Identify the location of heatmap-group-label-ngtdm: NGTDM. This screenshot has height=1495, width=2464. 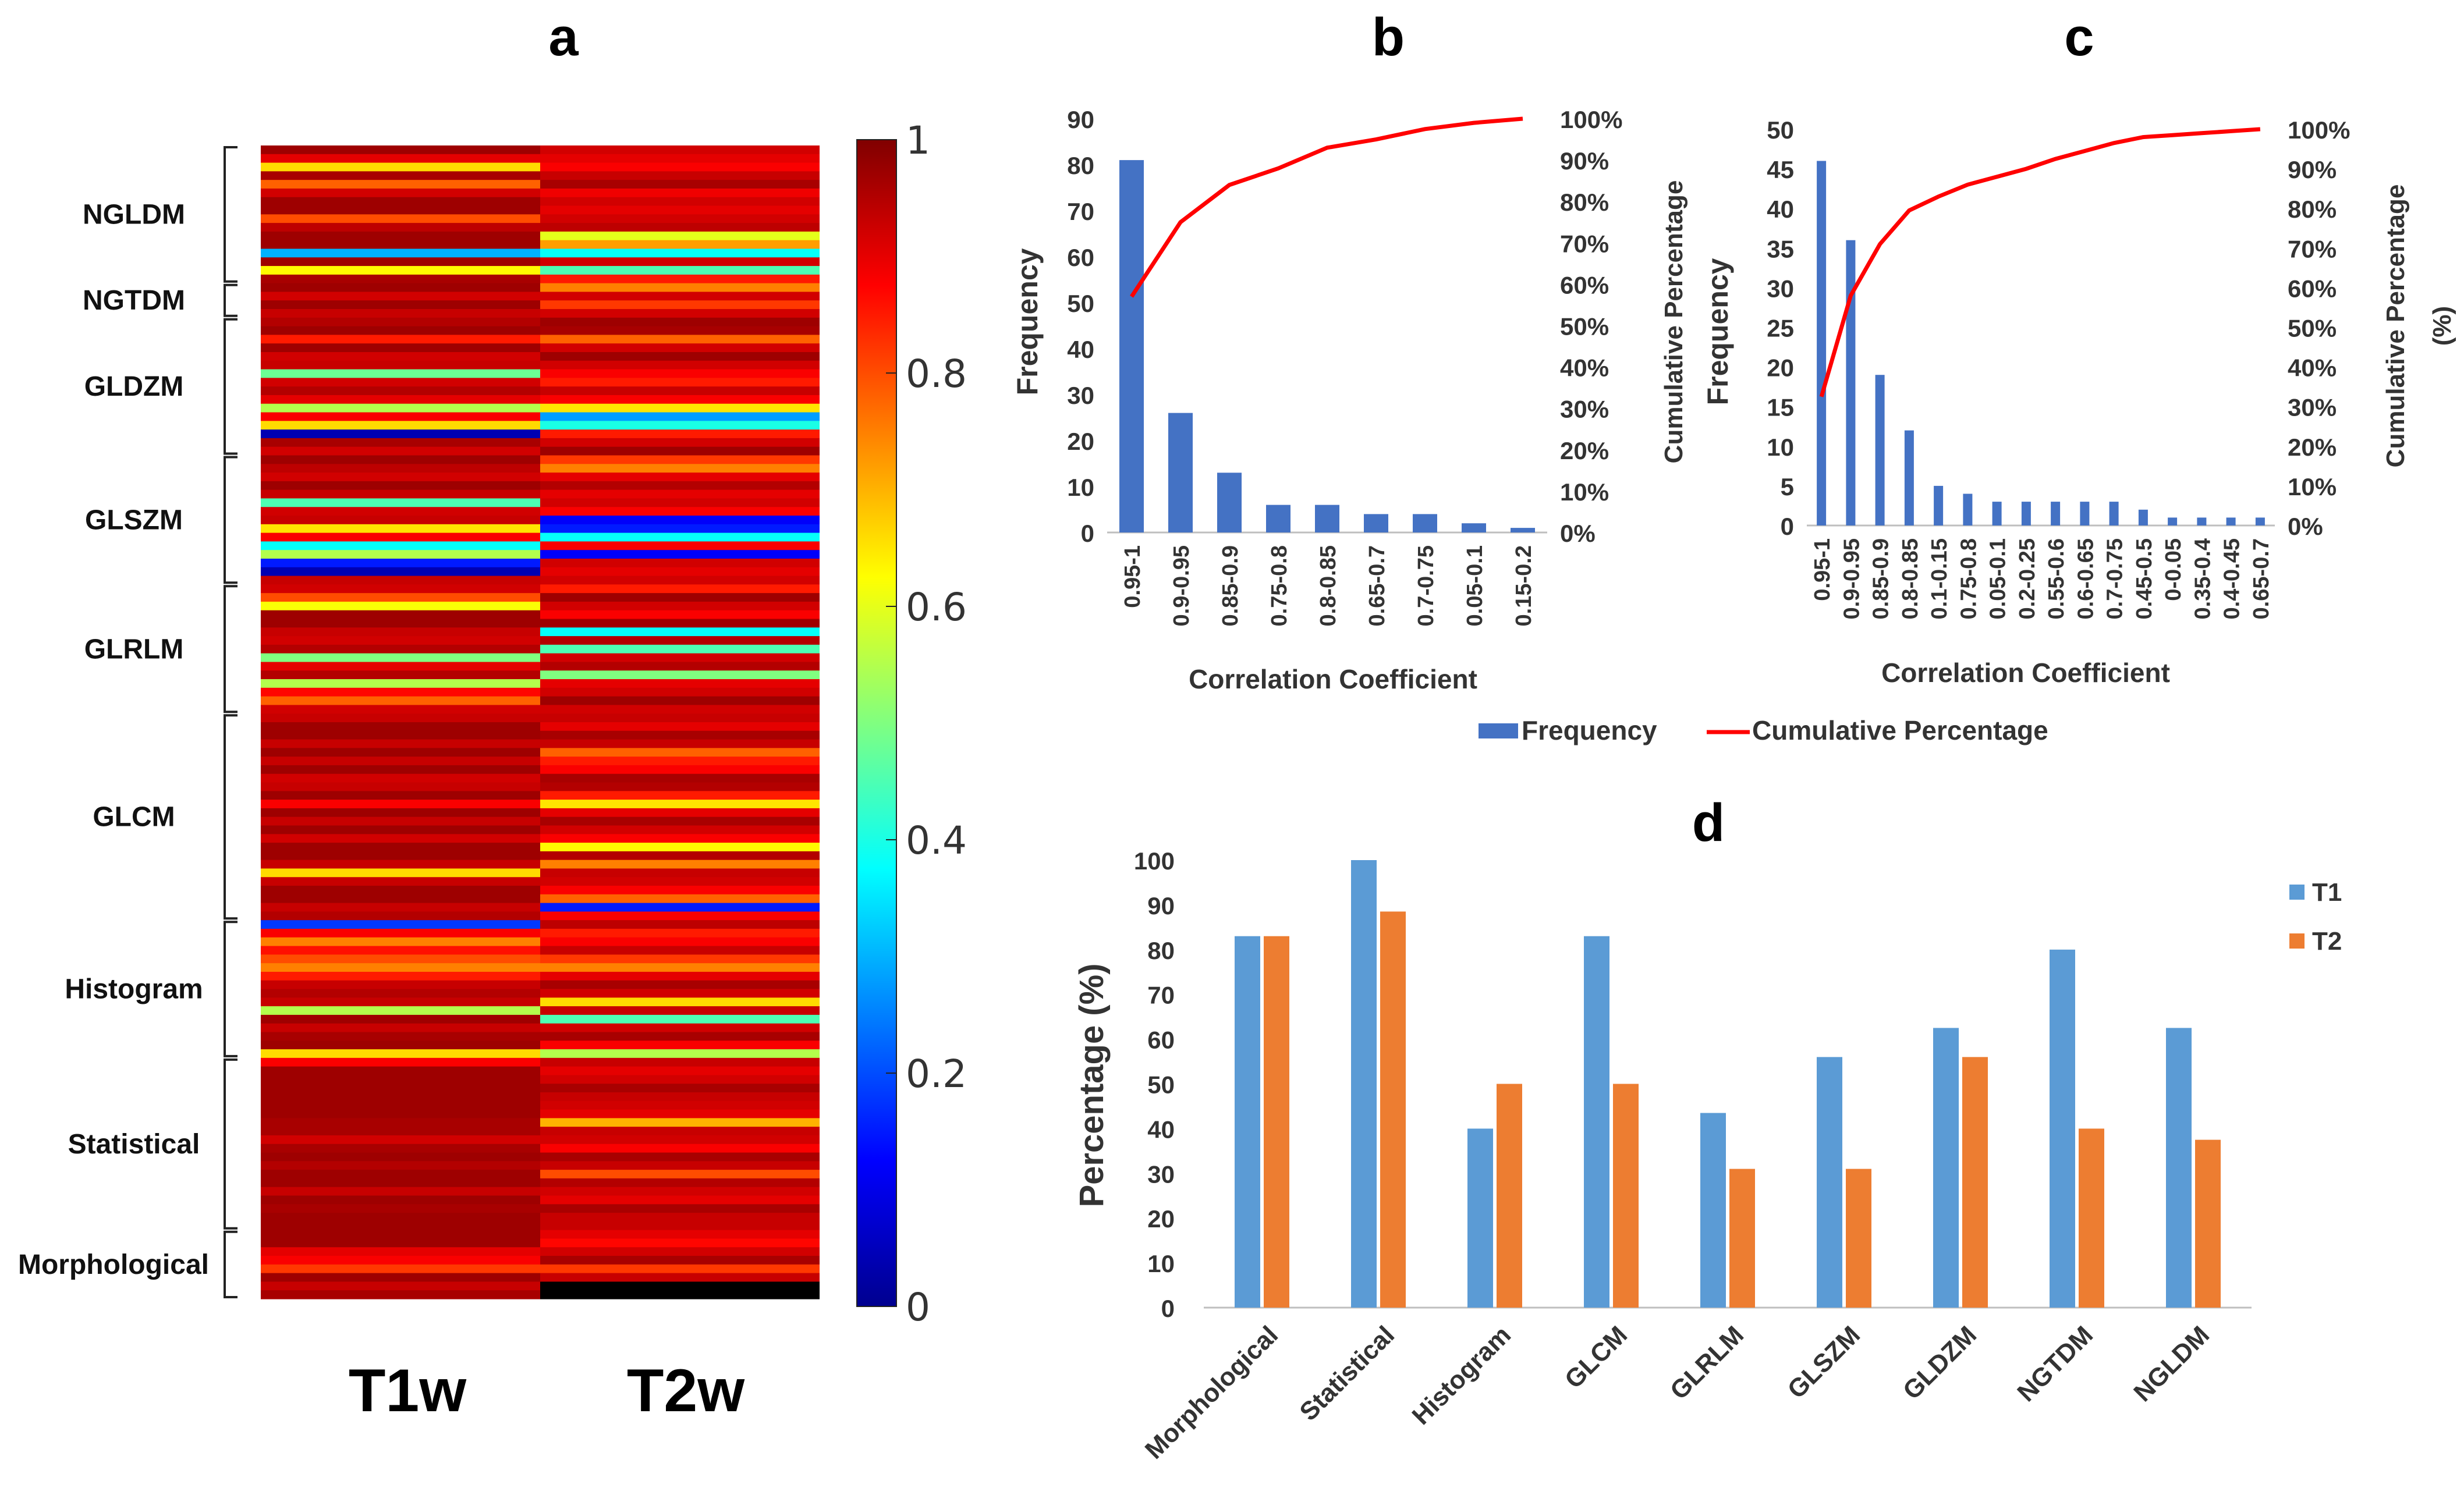
(134, 300).